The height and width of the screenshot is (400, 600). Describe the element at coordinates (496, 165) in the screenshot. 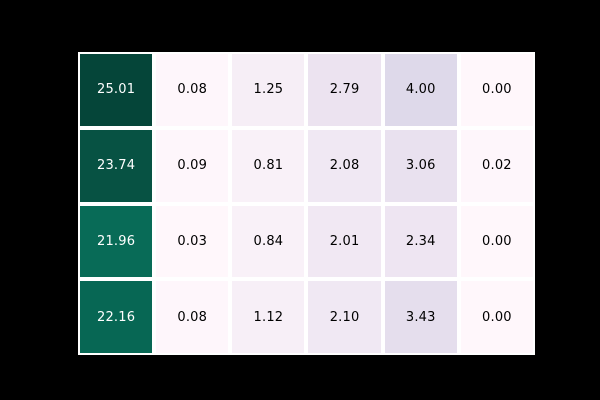

I see `heatmap-cell: 0.02` at that location.